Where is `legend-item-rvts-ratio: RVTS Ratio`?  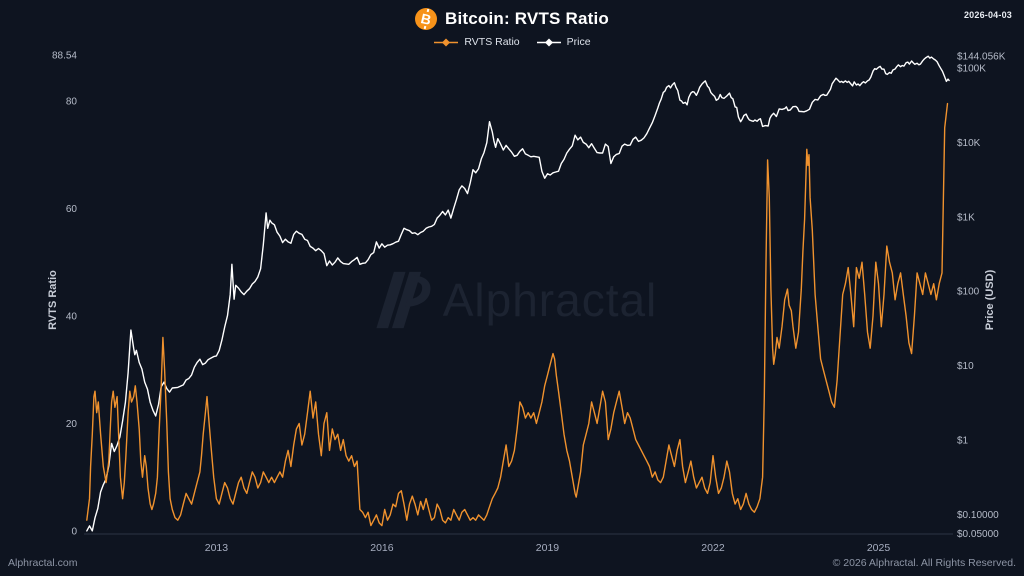
legend-item-rvts-ratio: RVTS Ratio is located at coordinates (476, 42).